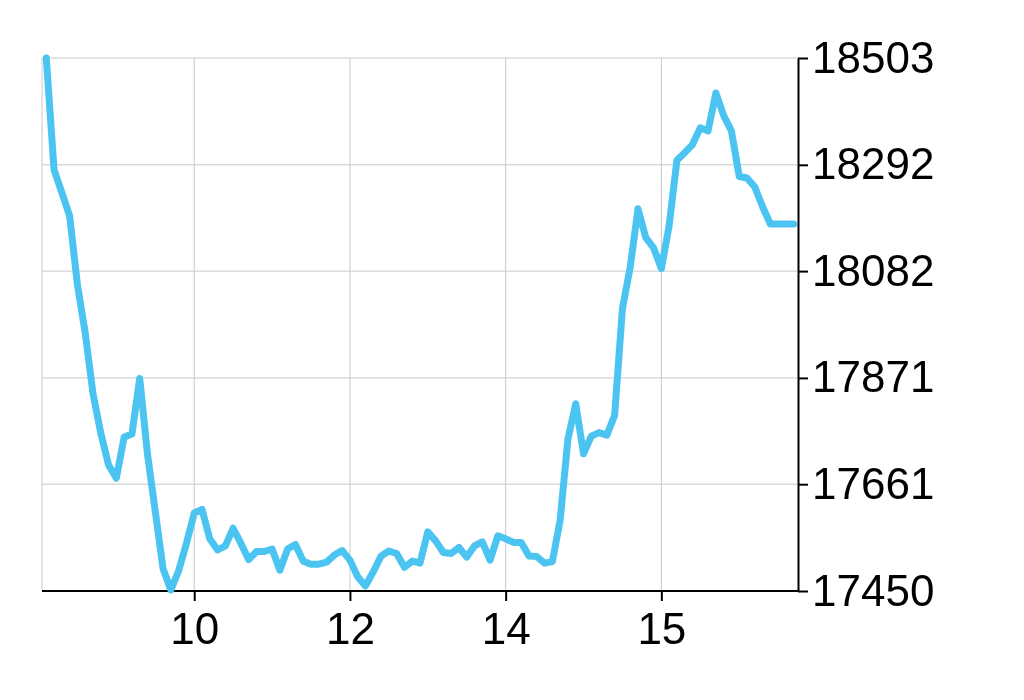 Image resolution: width=1024 pixels, height=700 pixels. Describe the element at coordinates (873, 164) in the screenshot. I see `y-tick-label: 18292` at that location.